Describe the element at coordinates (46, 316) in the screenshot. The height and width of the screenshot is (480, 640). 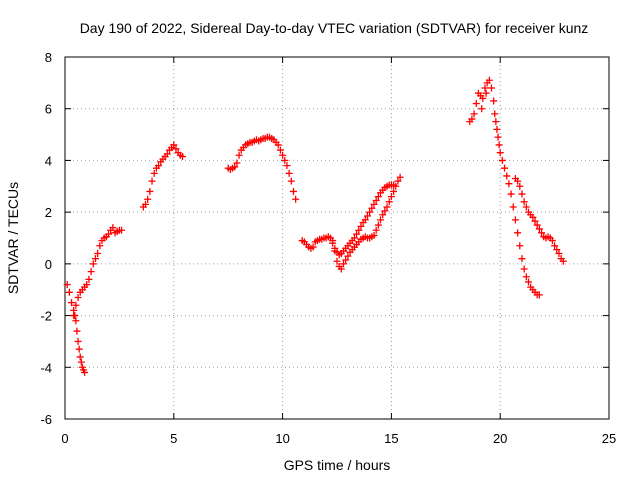
I see `y-tick-label: -2` at that location.